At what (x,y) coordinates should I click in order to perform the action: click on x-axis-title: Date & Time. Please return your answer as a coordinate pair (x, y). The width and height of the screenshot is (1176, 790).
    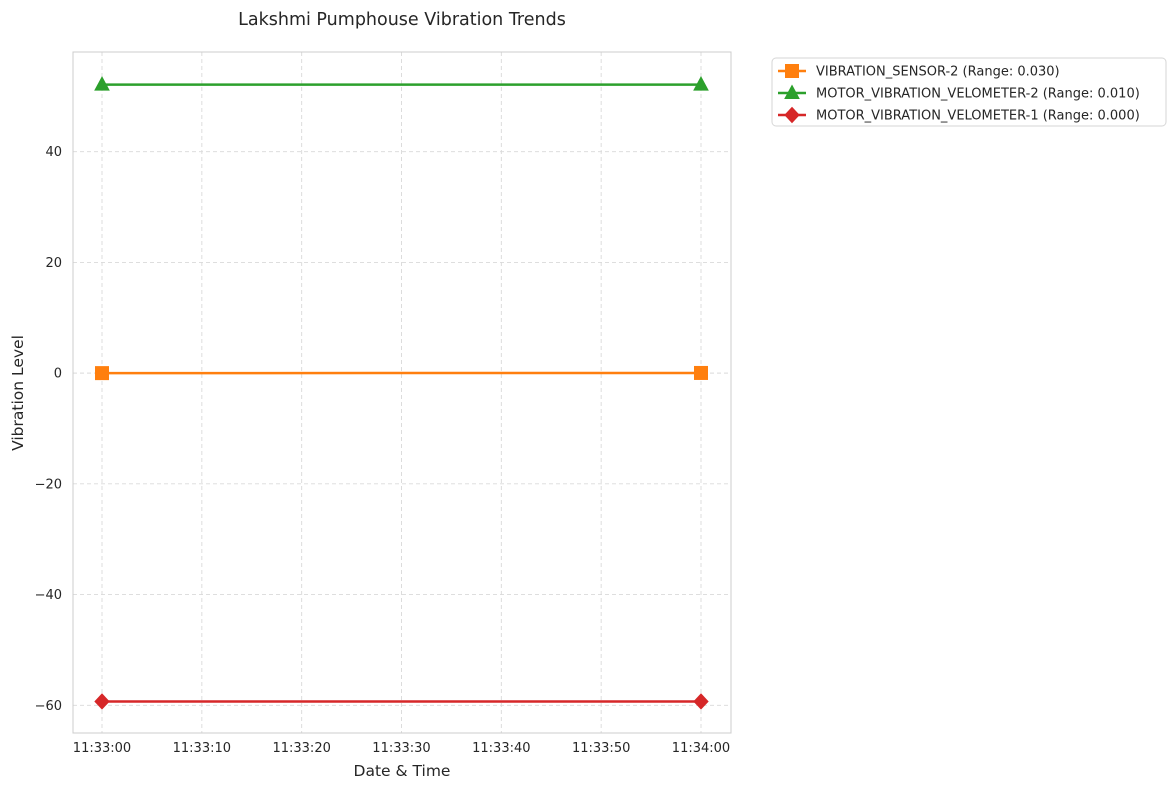
    Looking at the image, I should click on (402, 771).